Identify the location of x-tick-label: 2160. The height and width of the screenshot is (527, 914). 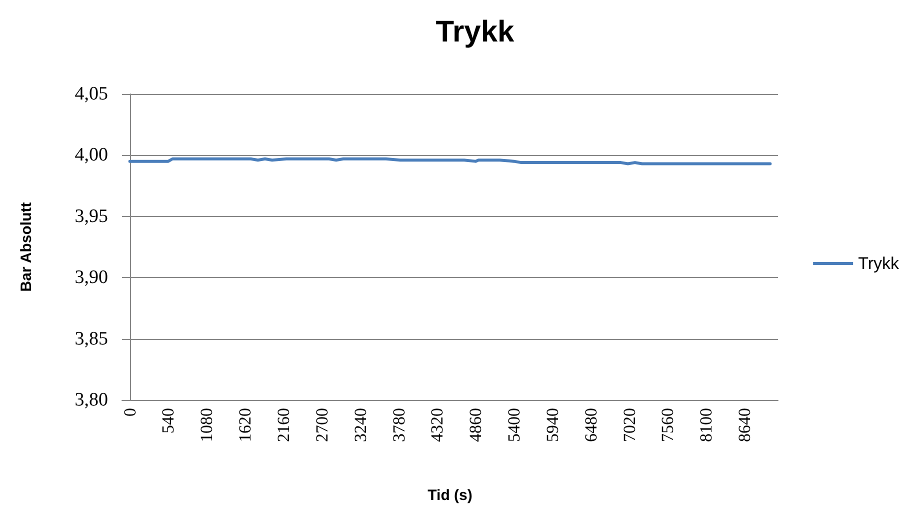
(284, 425).